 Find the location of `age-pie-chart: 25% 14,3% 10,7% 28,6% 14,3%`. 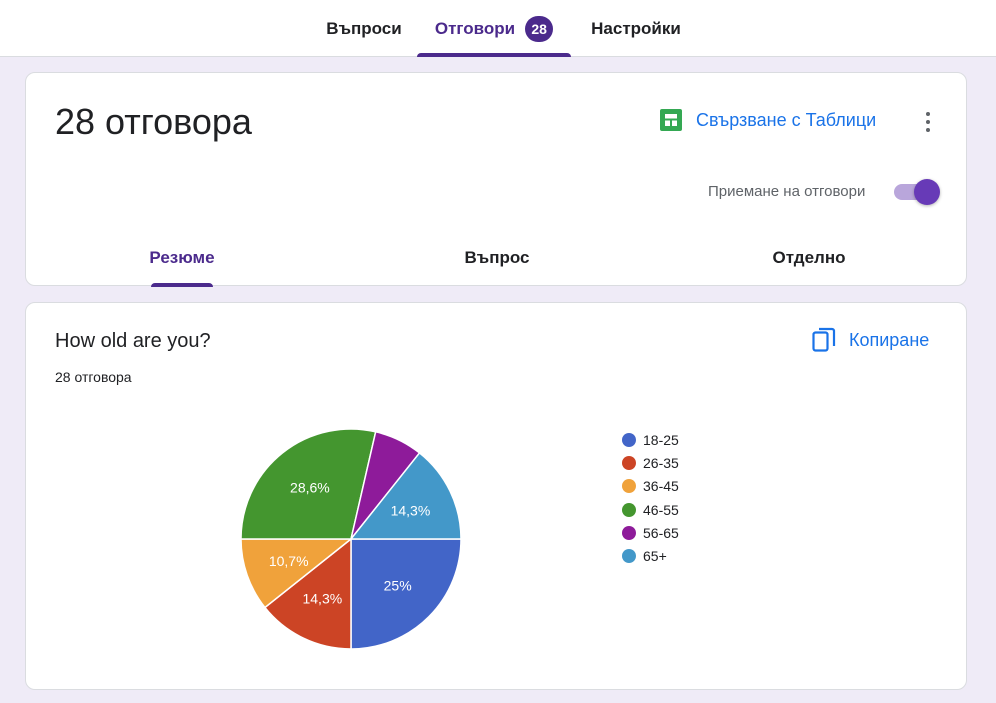

age-pie-chart: 25% 14,3% 10,7% 28,6% 14,3% is located at coordinates (351, 539).